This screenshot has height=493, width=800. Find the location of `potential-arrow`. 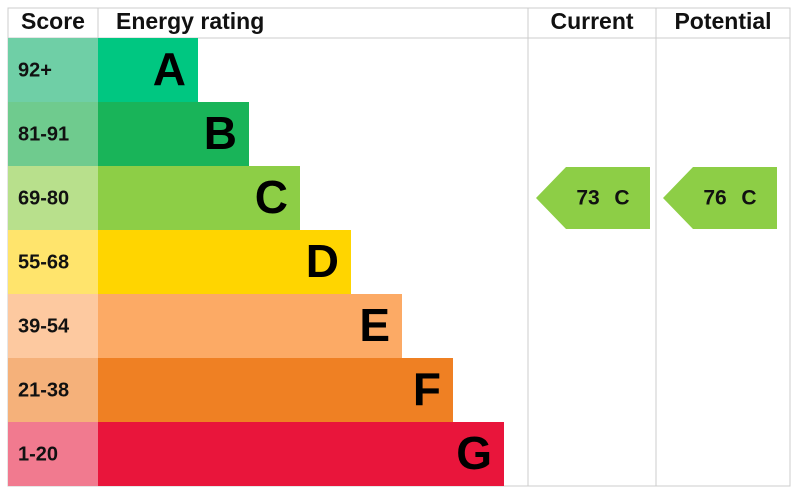

potential-arrow is located at coordinates (720, 198).